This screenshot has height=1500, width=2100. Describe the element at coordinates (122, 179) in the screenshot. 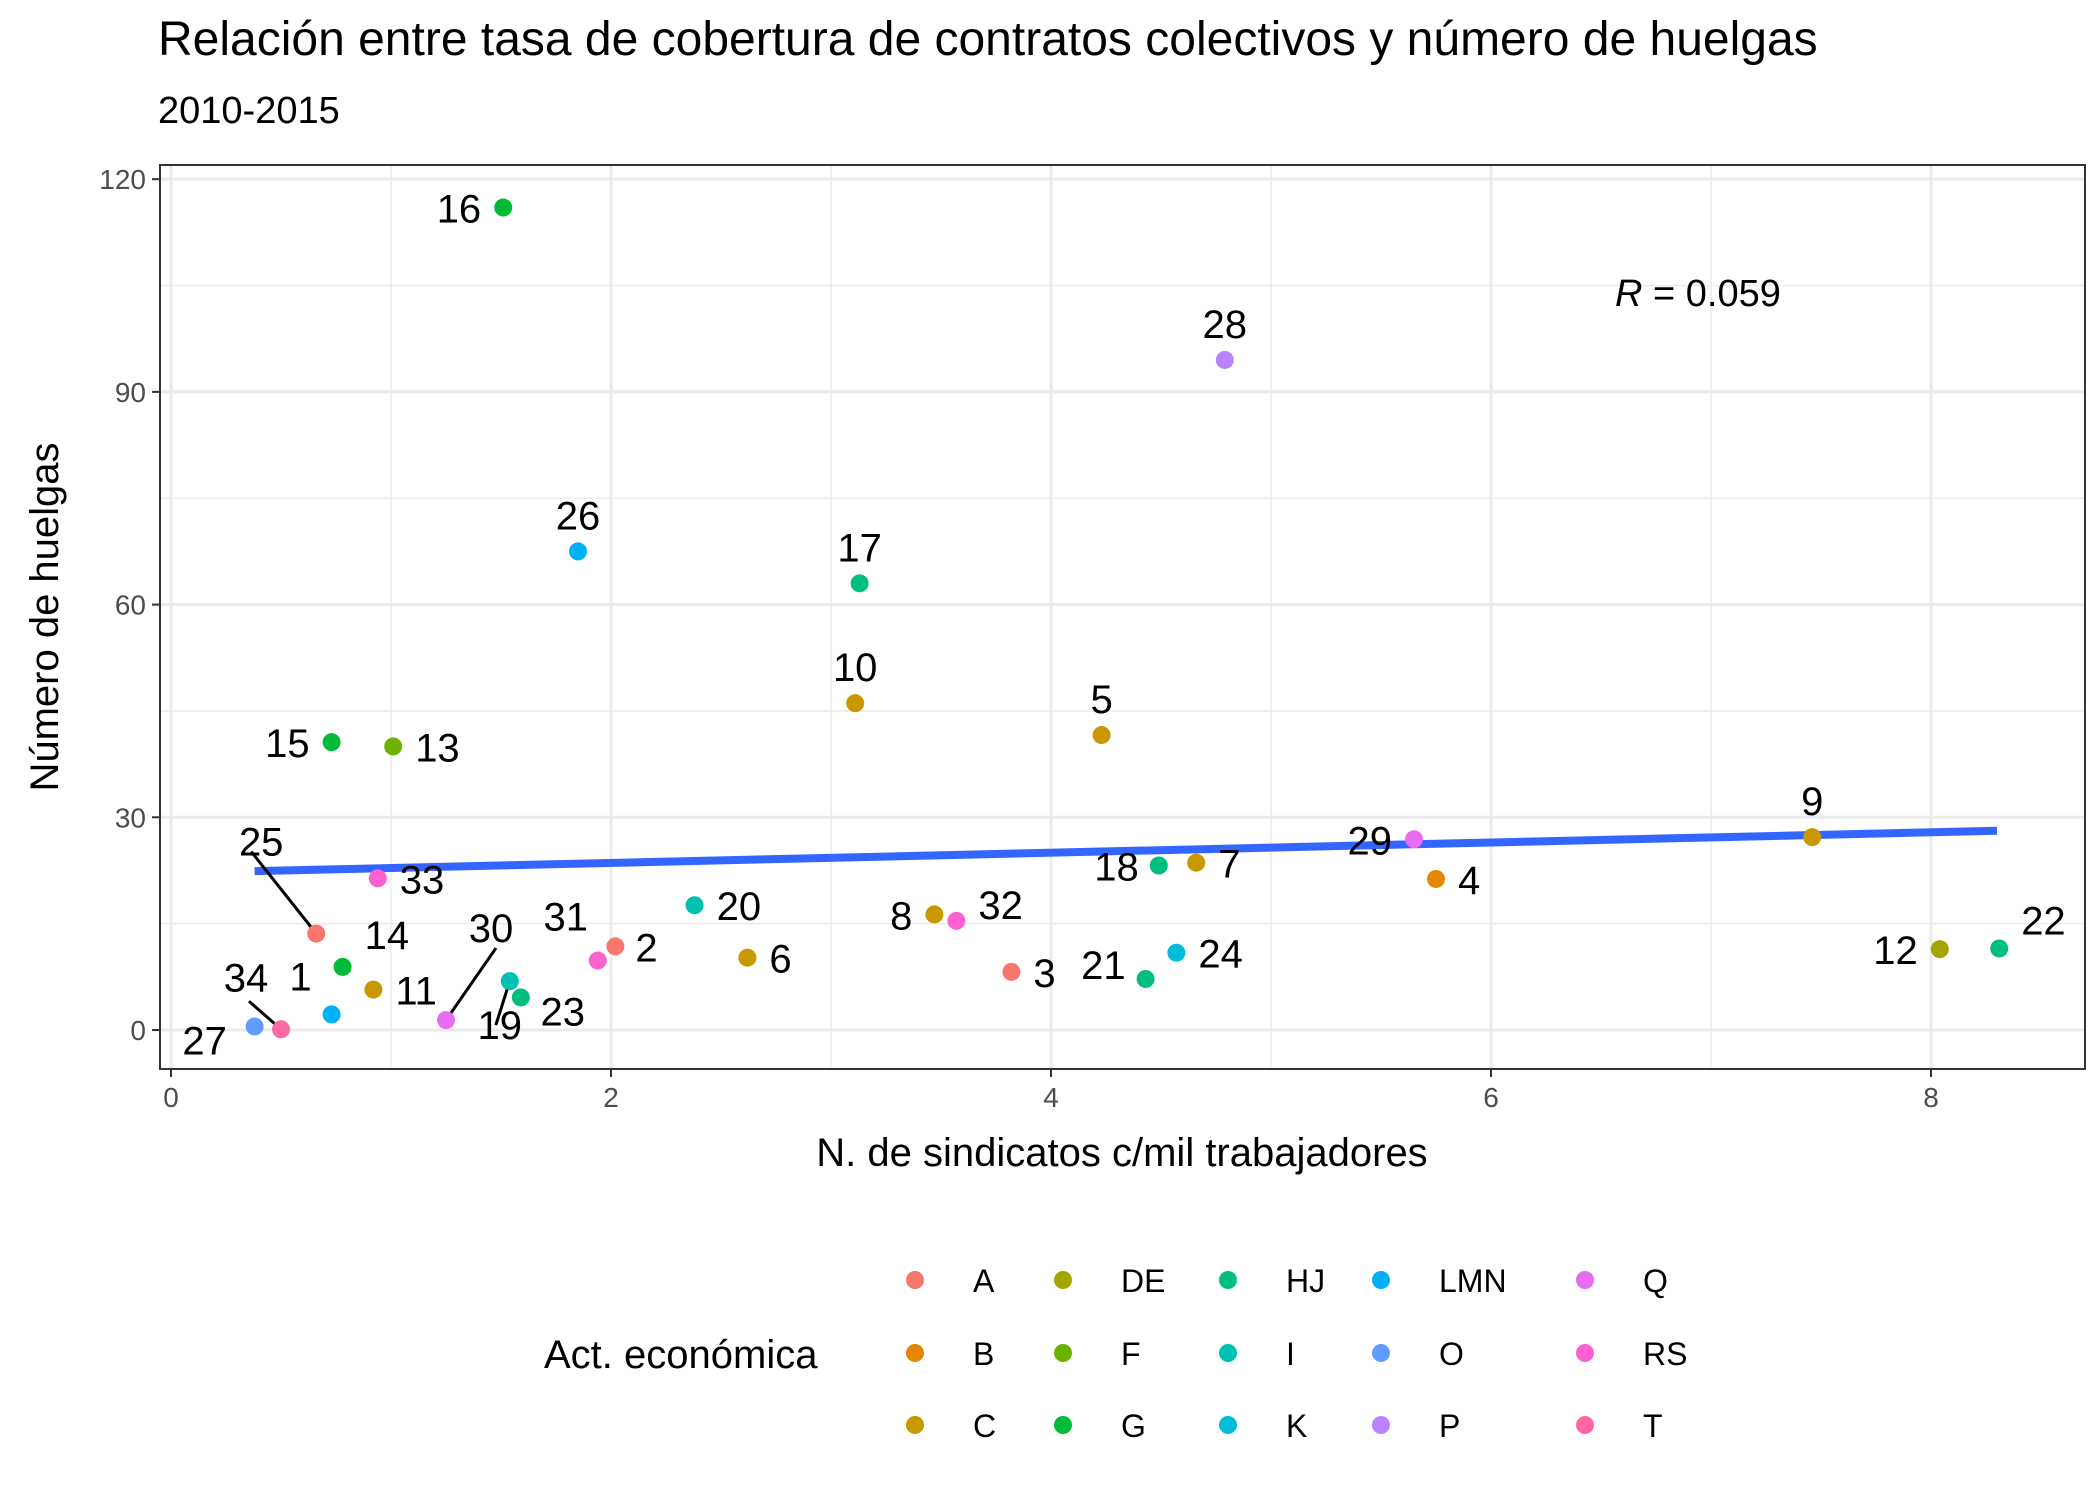

I see `y-tick-label: 120` at that location.